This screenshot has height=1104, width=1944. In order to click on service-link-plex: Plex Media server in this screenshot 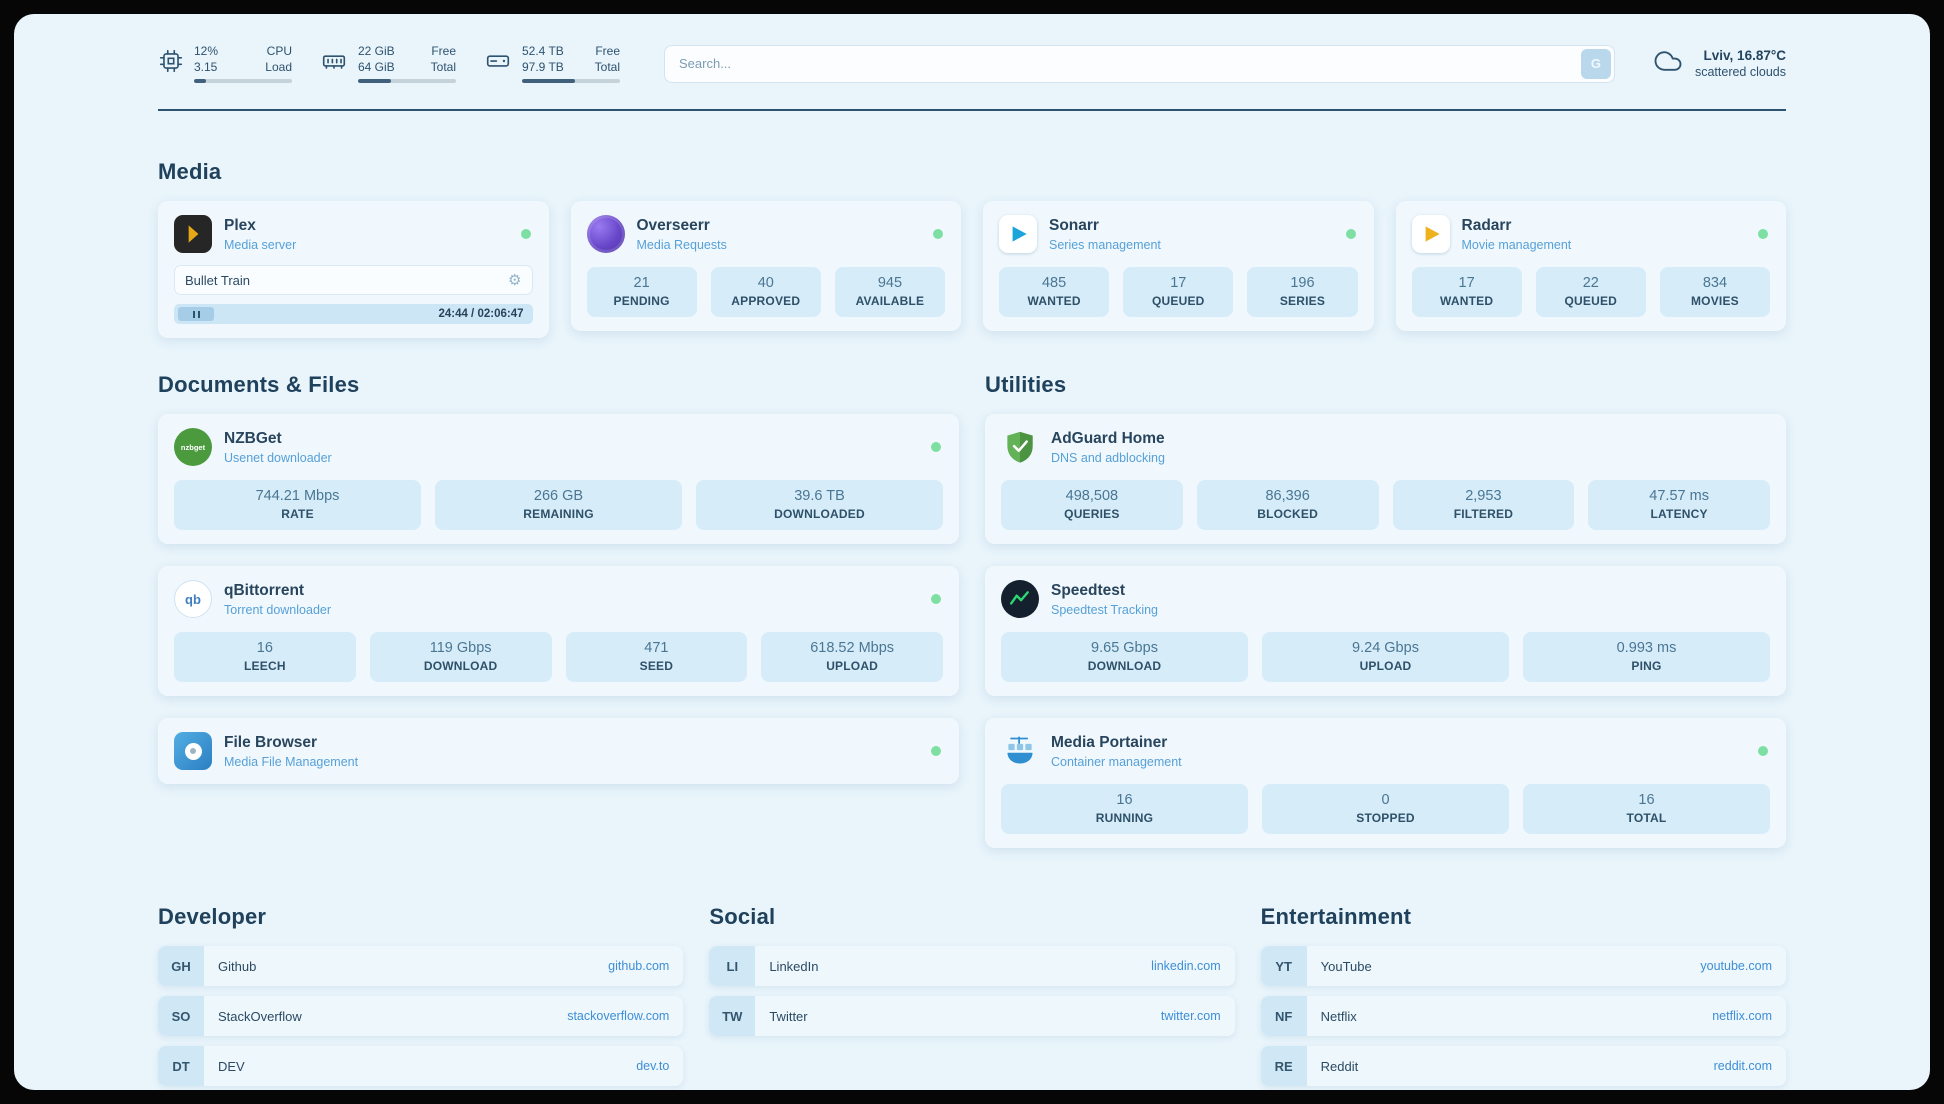, I will do `click(353, 234)`.